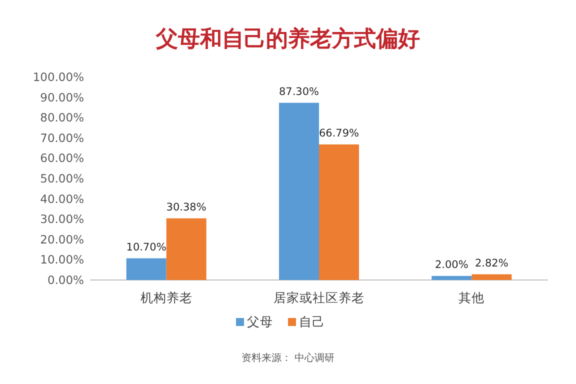  Describe the element at coordinates (451, 264) in the screenshot. I see `data-label: 2.00%` at that location.